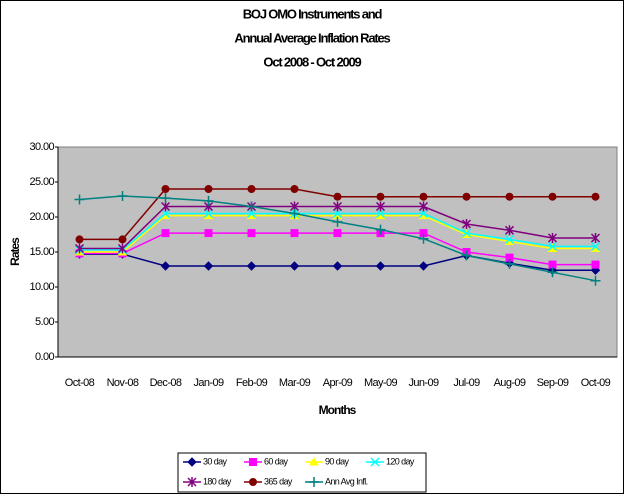 The height and width of the screenshot is (499, 624). What do you see at coordinates (80, 383) in the screenshot?
I see `x-tick-label: Oct-08` at bounding box center [80, 383].